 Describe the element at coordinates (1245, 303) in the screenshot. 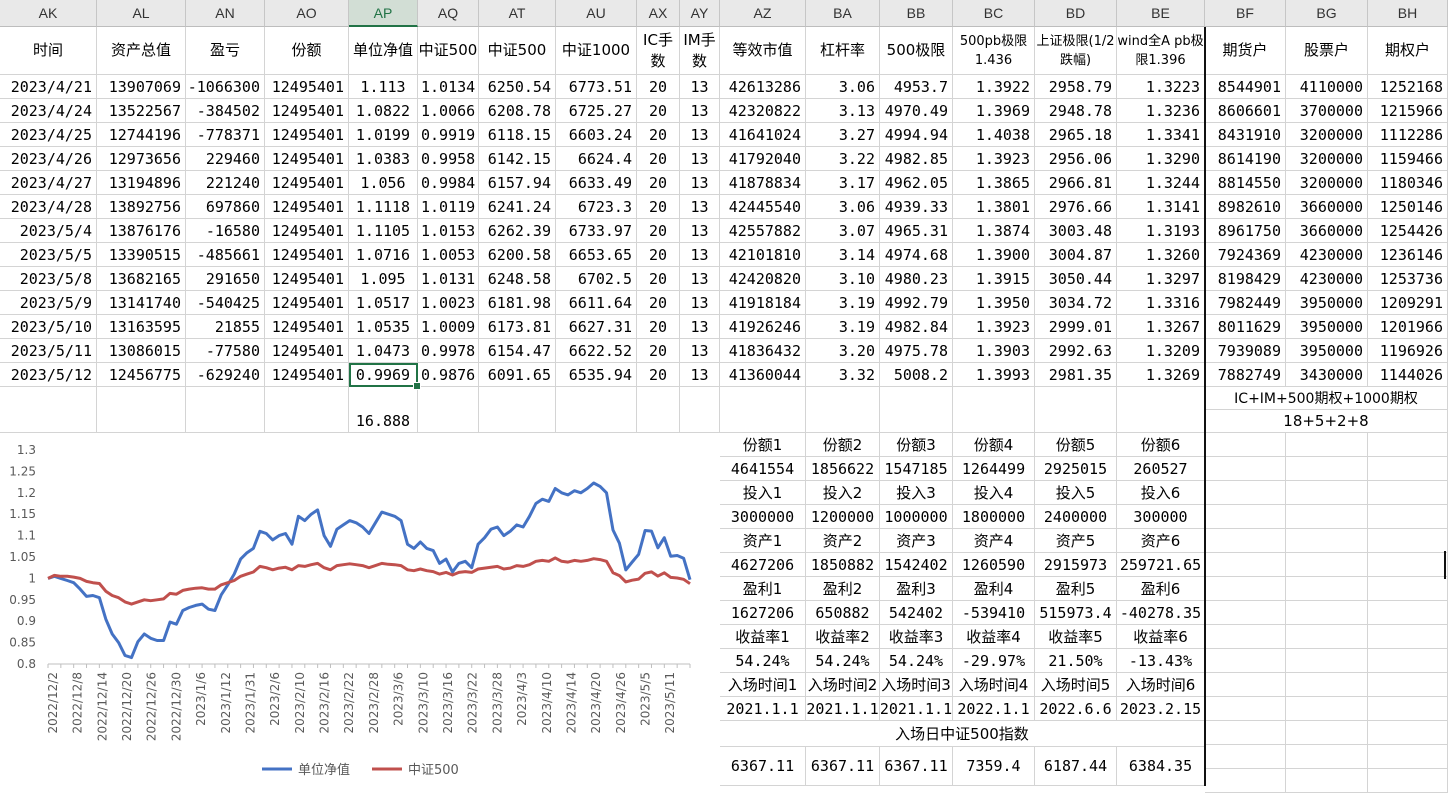

I see `data-cell: 7982449` at that location.